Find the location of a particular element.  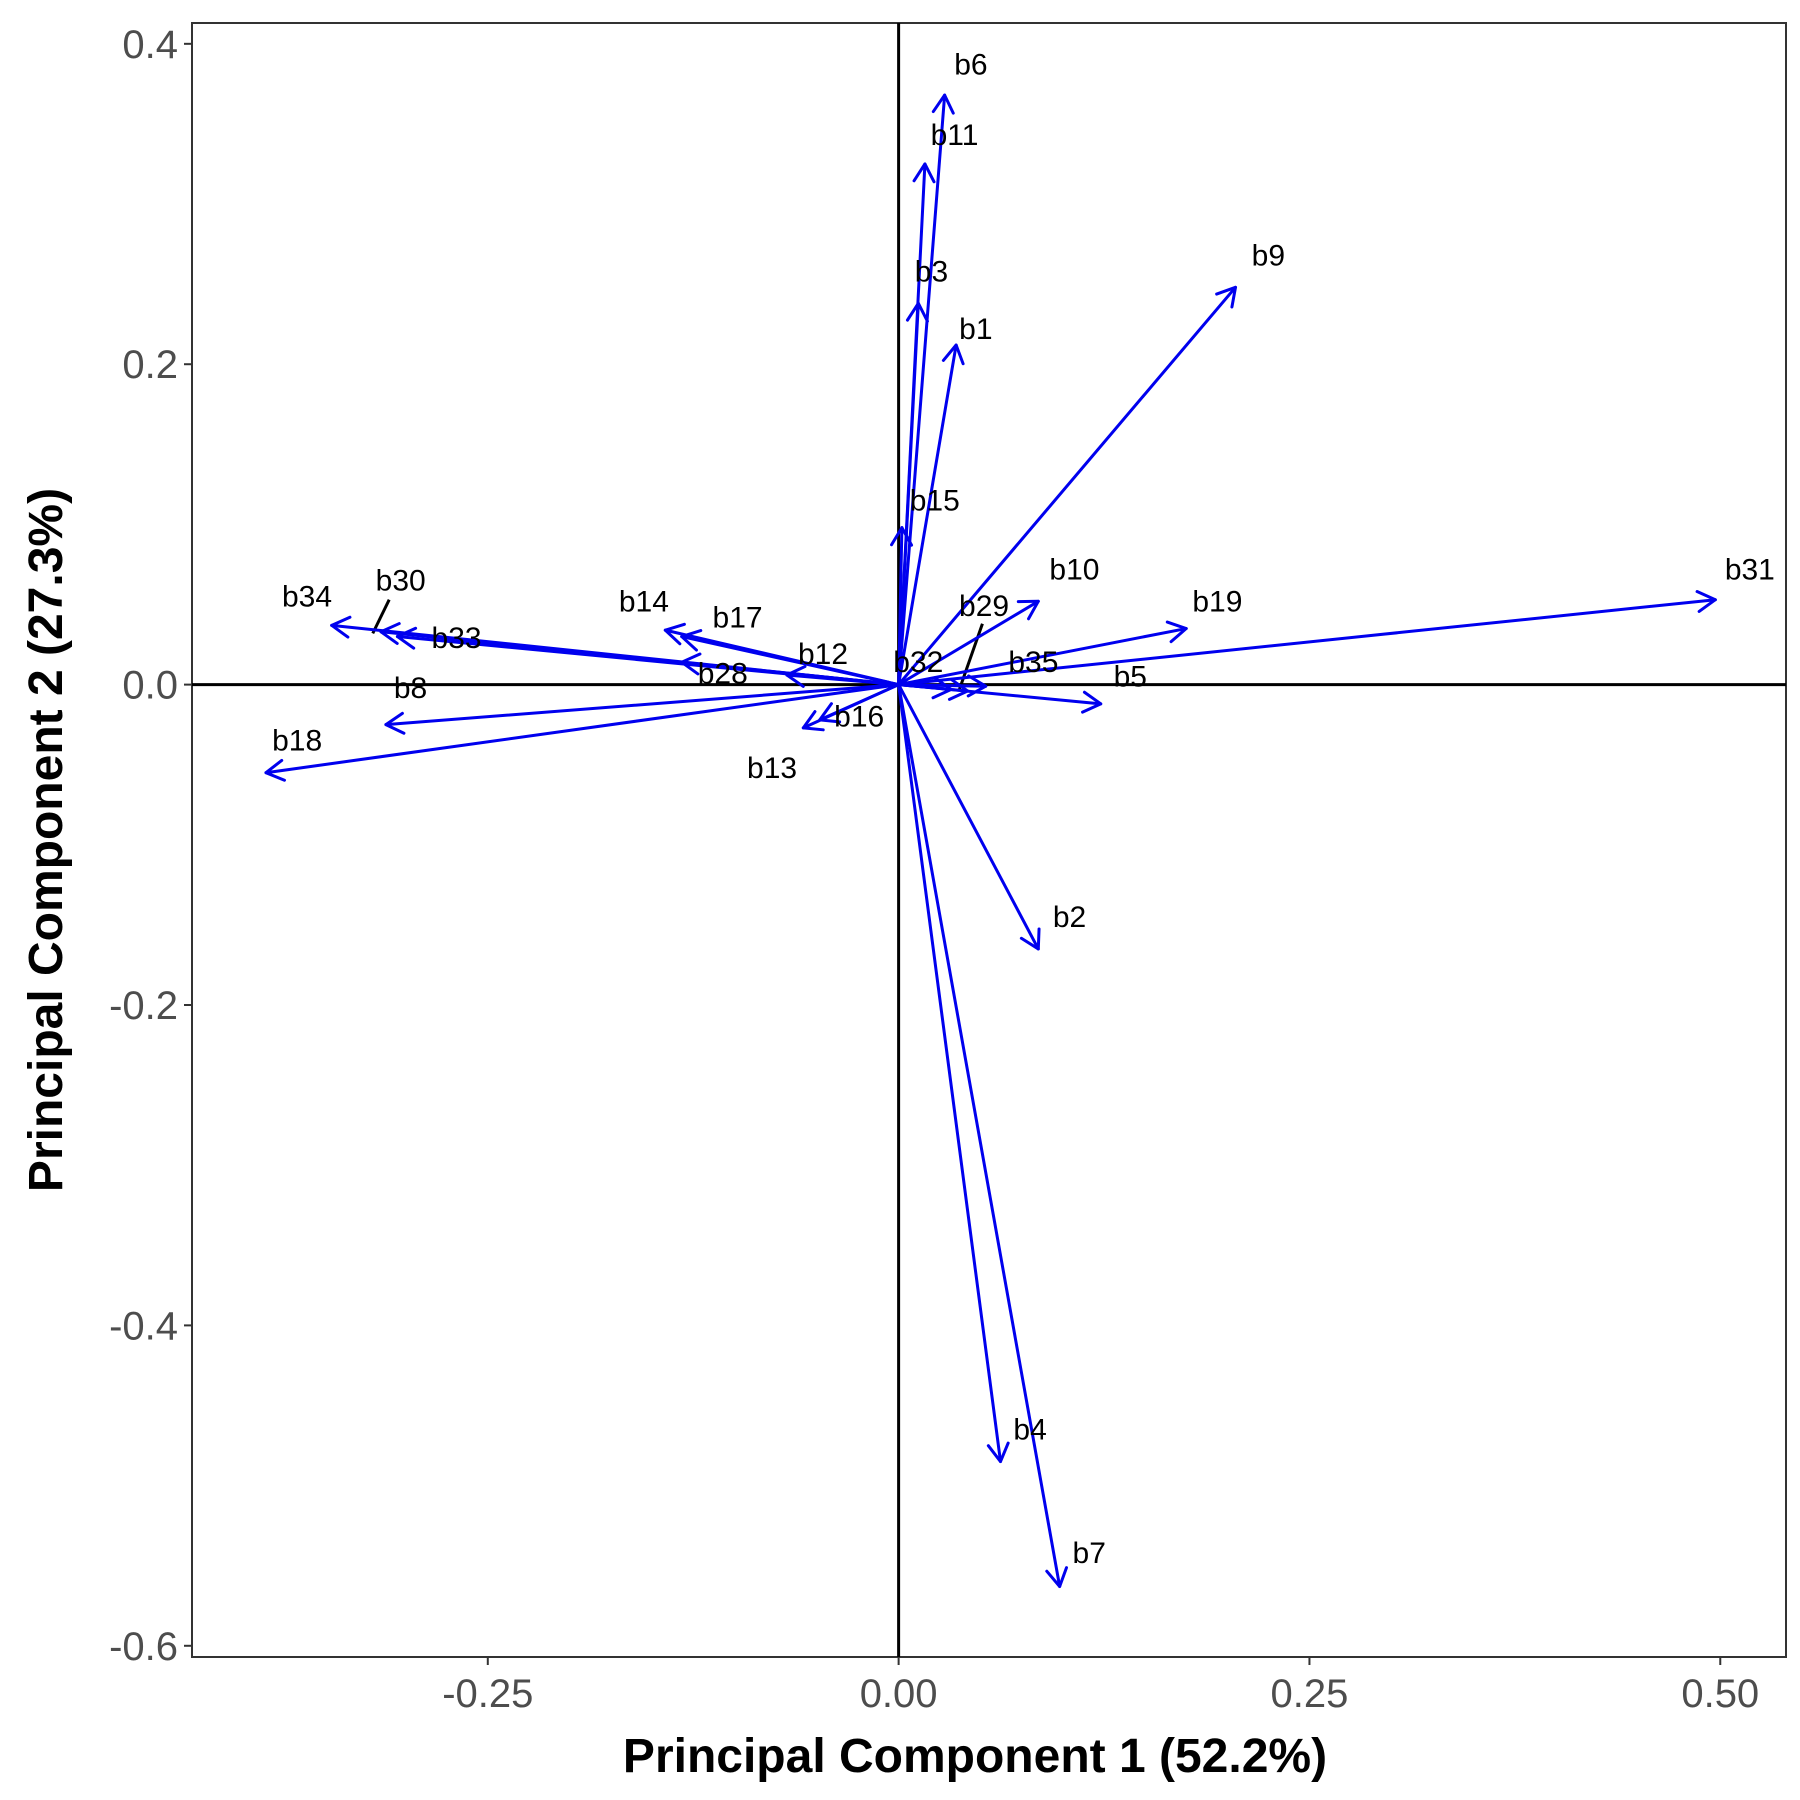

leader-line-b30 is located at coordinates (381, 617).